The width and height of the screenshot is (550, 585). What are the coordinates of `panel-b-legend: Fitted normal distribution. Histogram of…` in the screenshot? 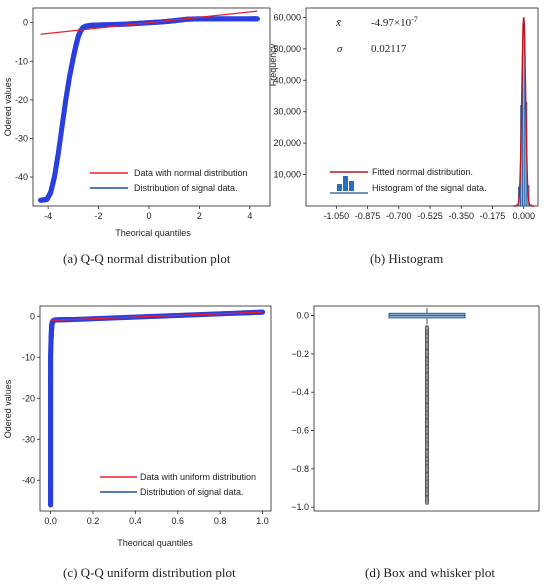 It's located at (408, 180).